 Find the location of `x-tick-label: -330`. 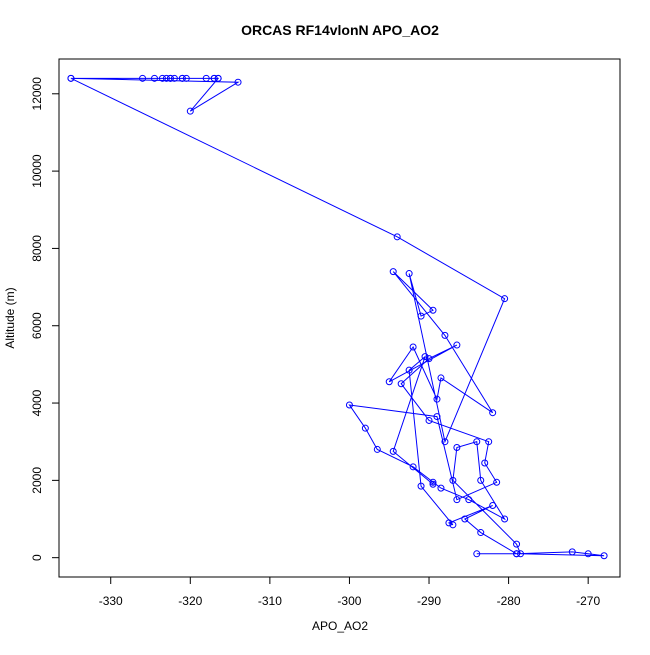

x-tick-label: -330 is located at coordinates (111, 601).